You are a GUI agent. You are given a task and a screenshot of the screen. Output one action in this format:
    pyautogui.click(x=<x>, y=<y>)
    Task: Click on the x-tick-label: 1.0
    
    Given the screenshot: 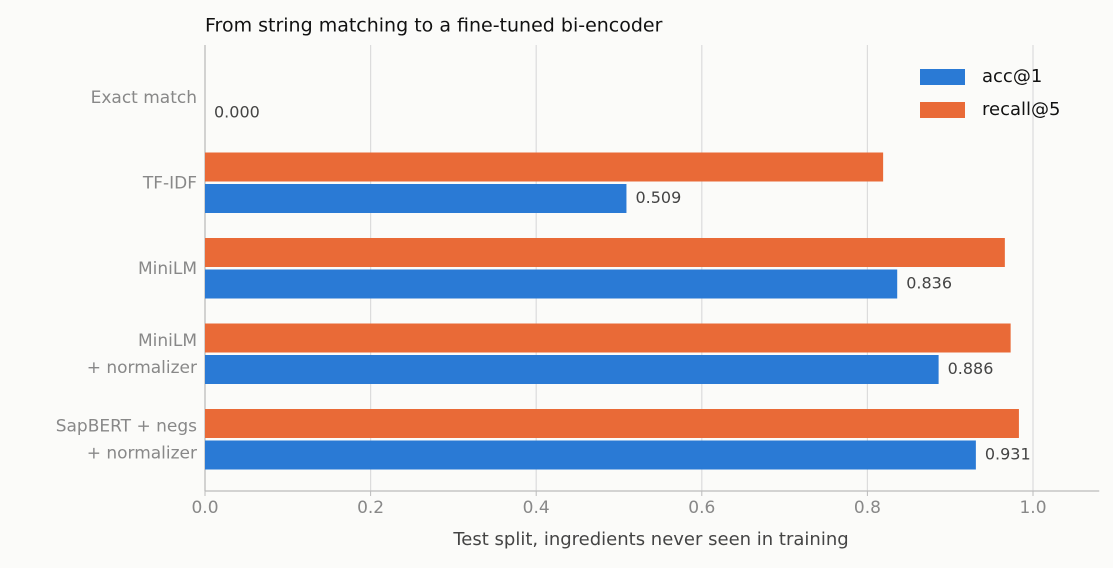 What is the action you would take?
    pyautogui.click(x=1032, y=508)
    